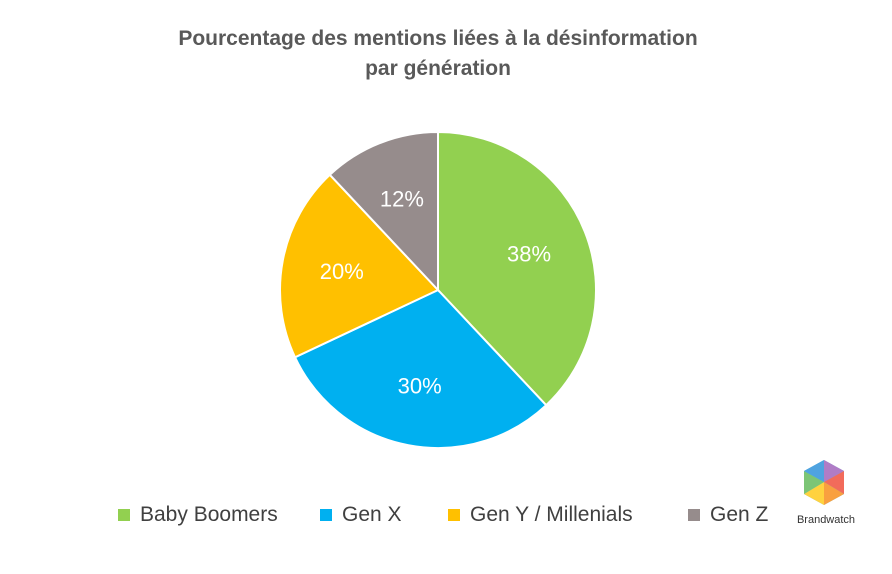 Image resolution: width=892 pixels, height=574 pixels. I want to click on pie-slice-gen-y, so click(359, 266).